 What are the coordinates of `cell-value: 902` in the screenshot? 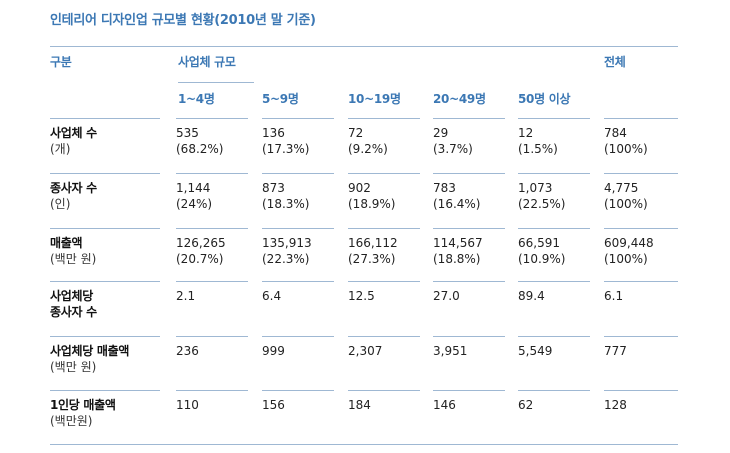 It's located at (359, 188).